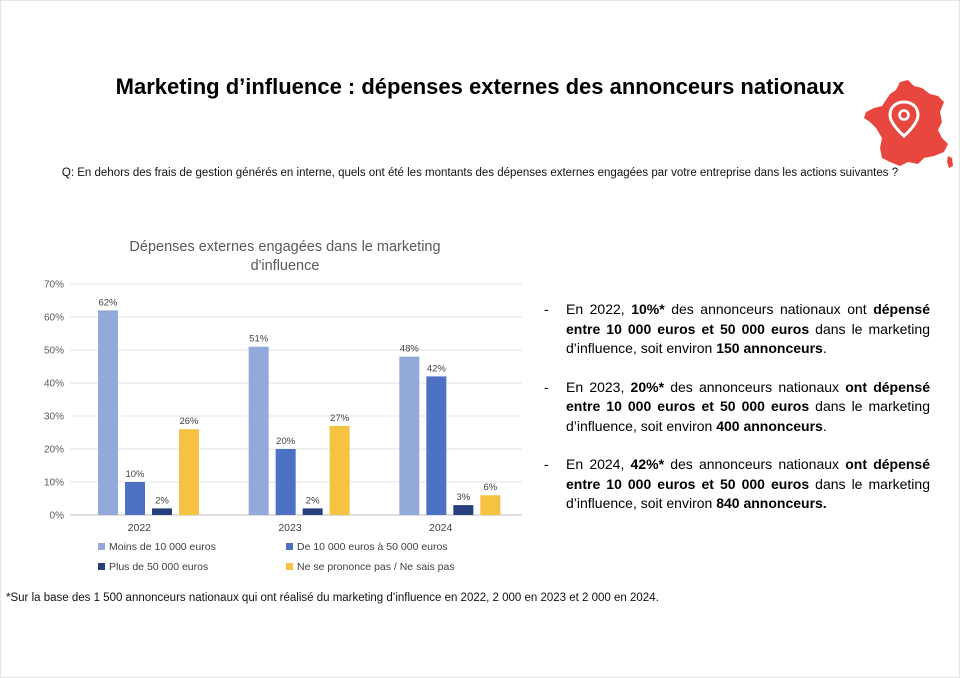 This screenshot has height=678, width=960. I want to click on y-tick-label: 50%, so click(54, 351).